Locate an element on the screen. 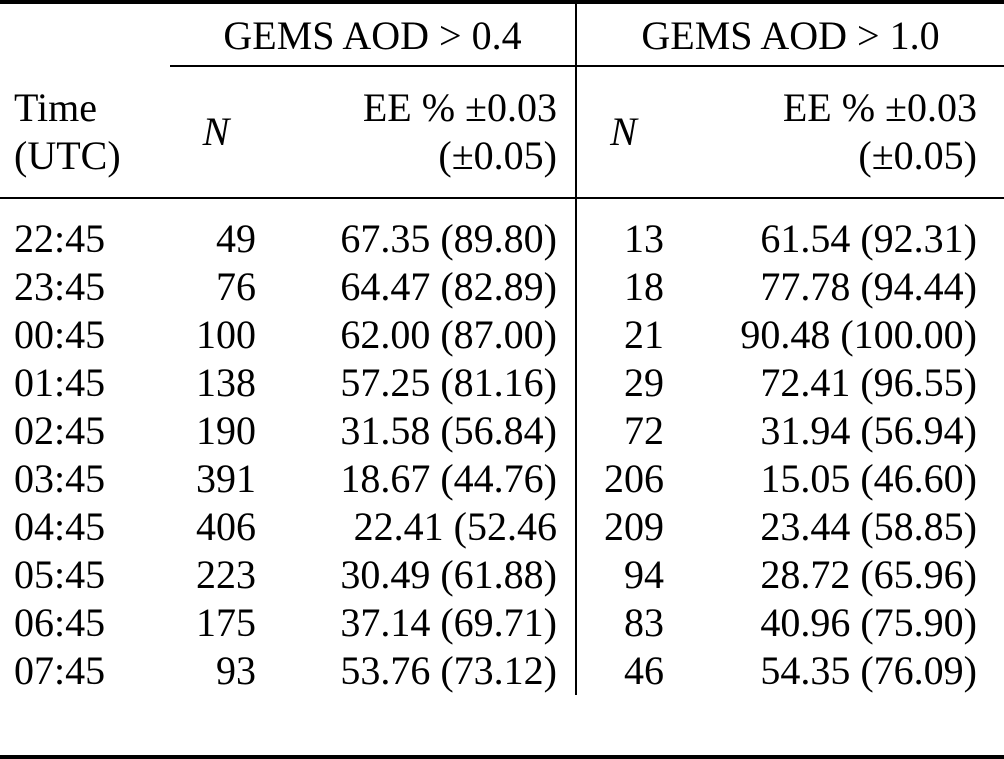 The width and height of the screenshot is (1004, 759). time-header-line1: Time is located at coordinates (56, 107).